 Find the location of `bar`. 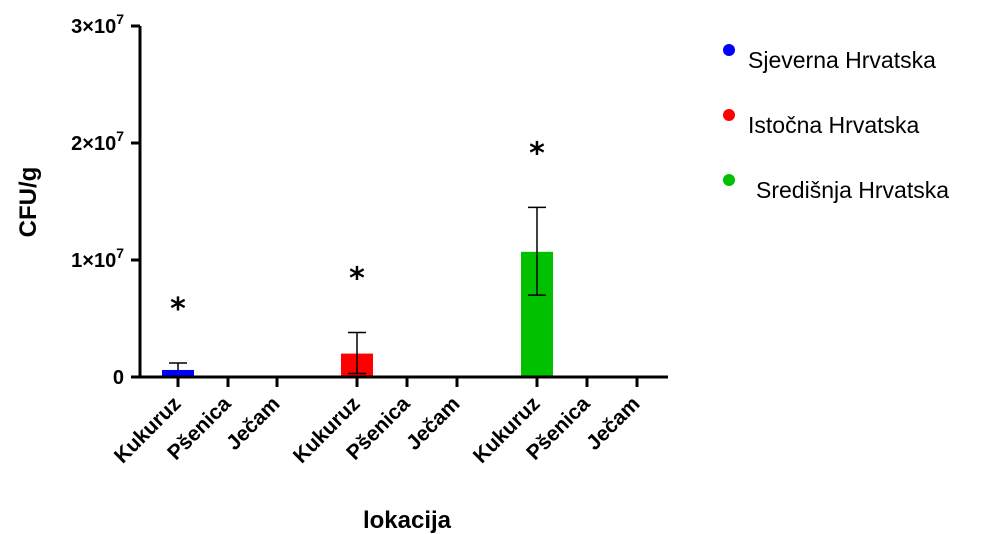

bar is located at coordinates (178, 373).